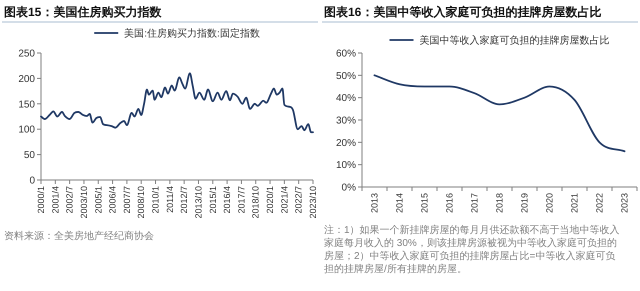 The image size is (640, 291). Describe the element at coordinates (83, 12) in the screenshot. I see `chart-title: 图表15：美国住房购买力指数` at that location.